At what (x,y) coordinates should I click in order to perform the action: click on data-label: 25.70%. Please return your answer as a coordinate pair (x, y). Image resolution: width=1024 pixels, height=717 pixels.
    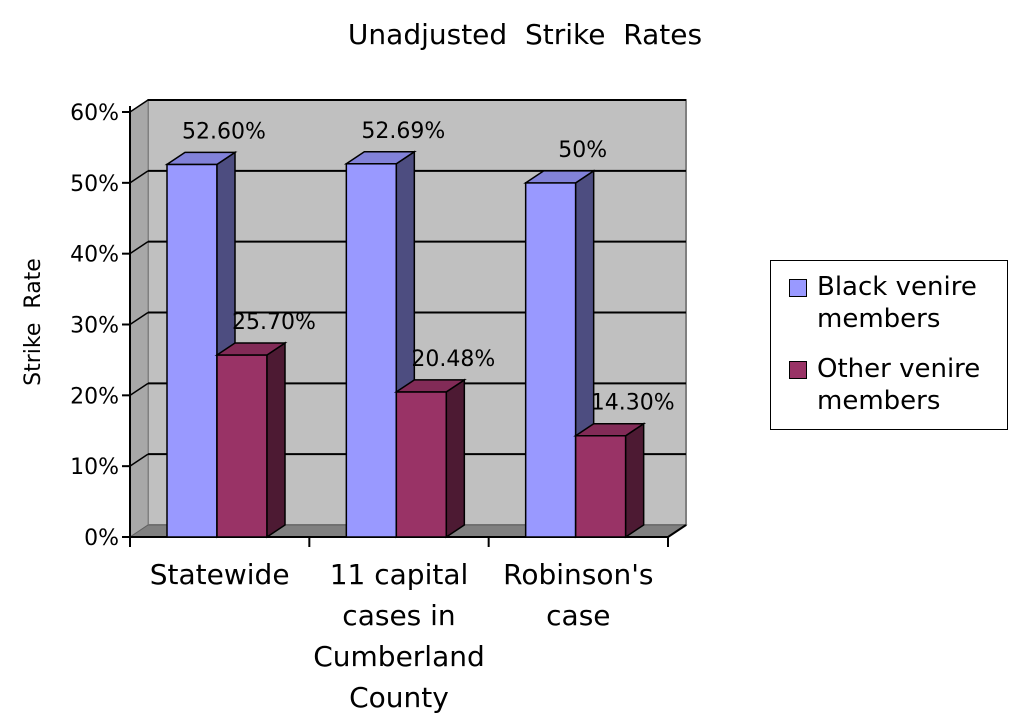
    Looking at the image, I should click on (274, 322).